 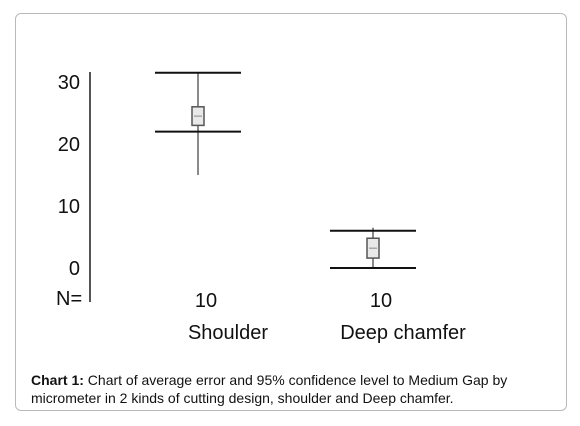 I want to click on category-label: Deep chamfer, so click(x=403, y=333).